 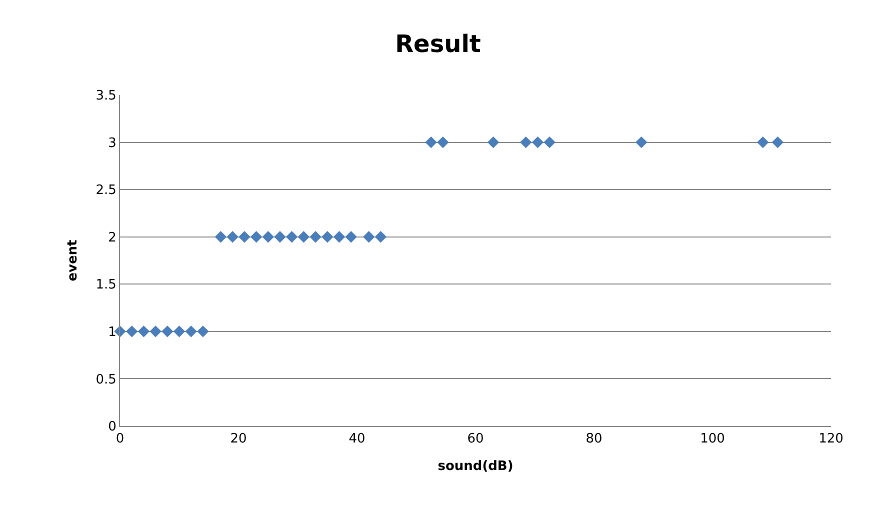 I want to click on y-tick-label: 2, so click(x=112, y=238).